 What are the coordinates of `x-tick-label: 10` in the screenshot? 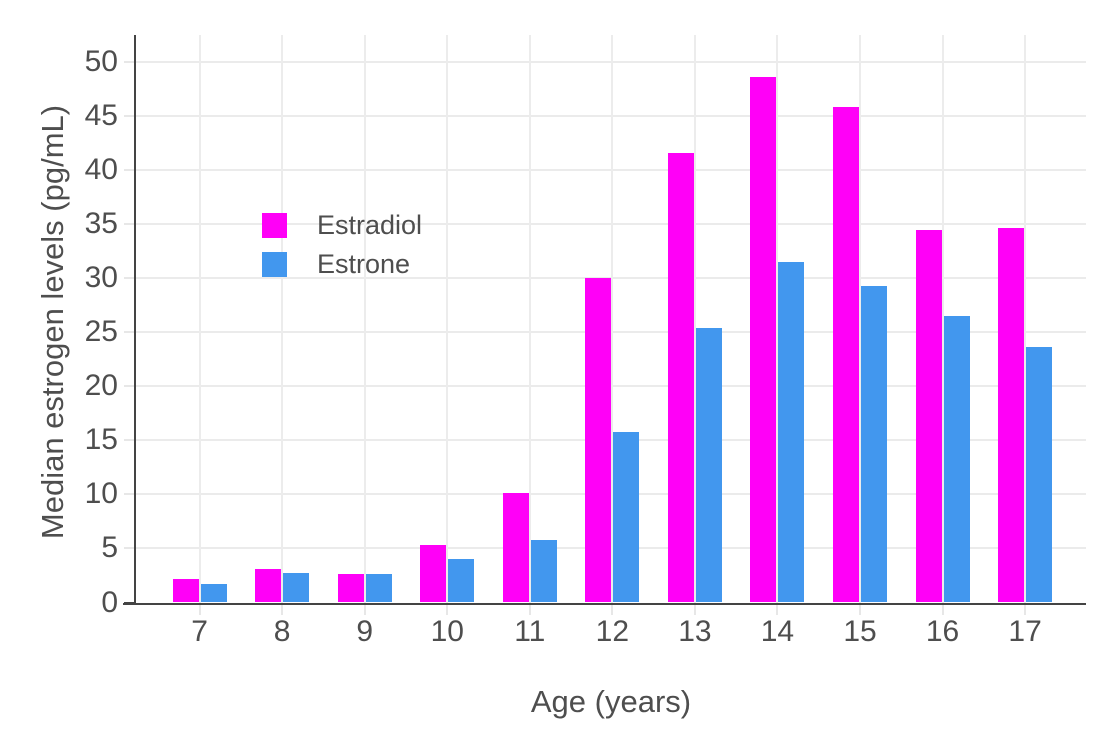 It's located at (447, 631).